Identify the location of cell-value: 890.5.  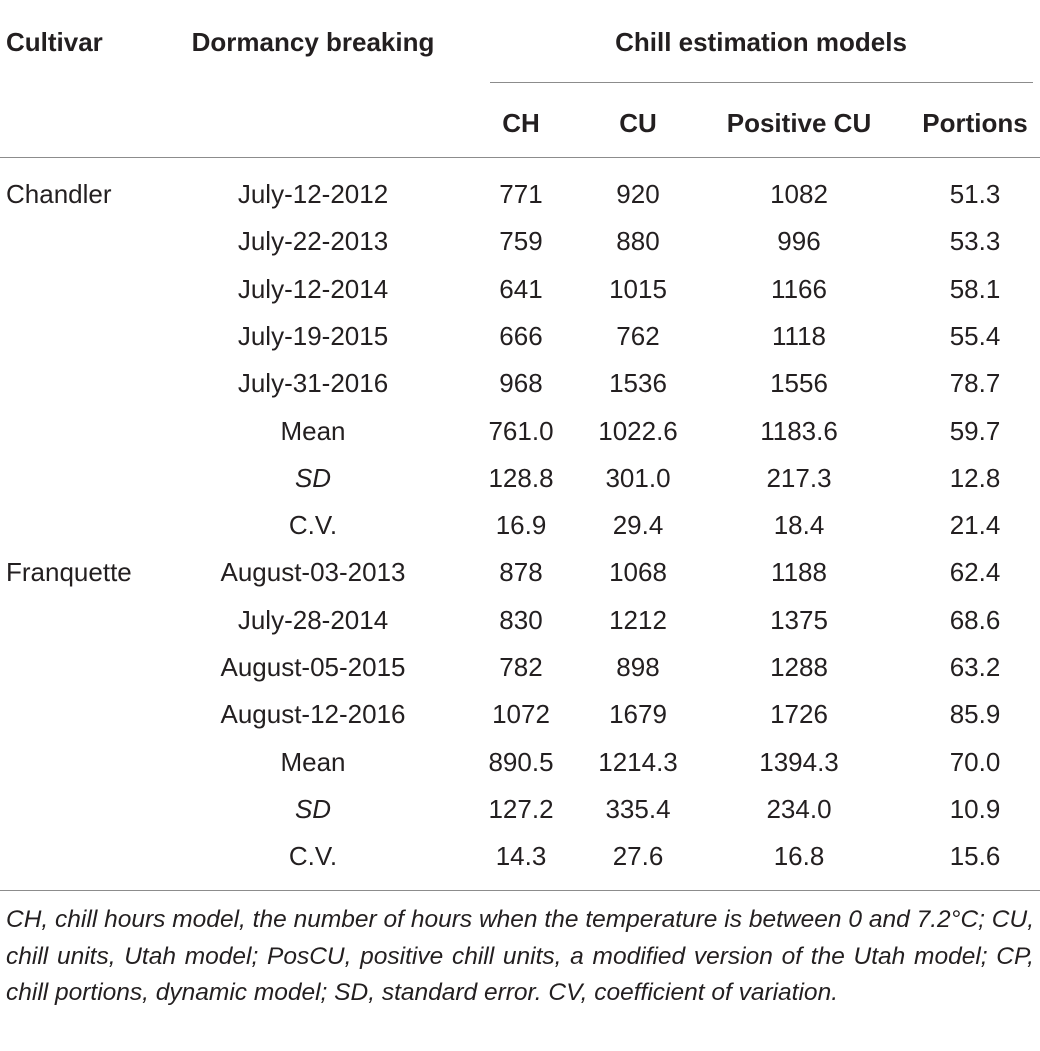
(521, 761).